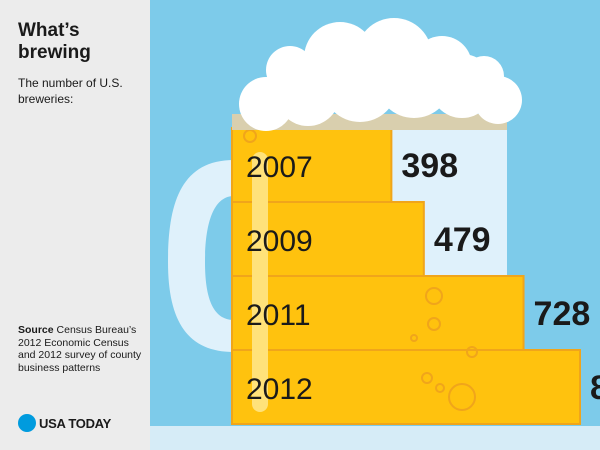  What do you see at coordinates (429, 166) in the screenshot?
I see `value-label: 398` at bounding box center [429, 166].